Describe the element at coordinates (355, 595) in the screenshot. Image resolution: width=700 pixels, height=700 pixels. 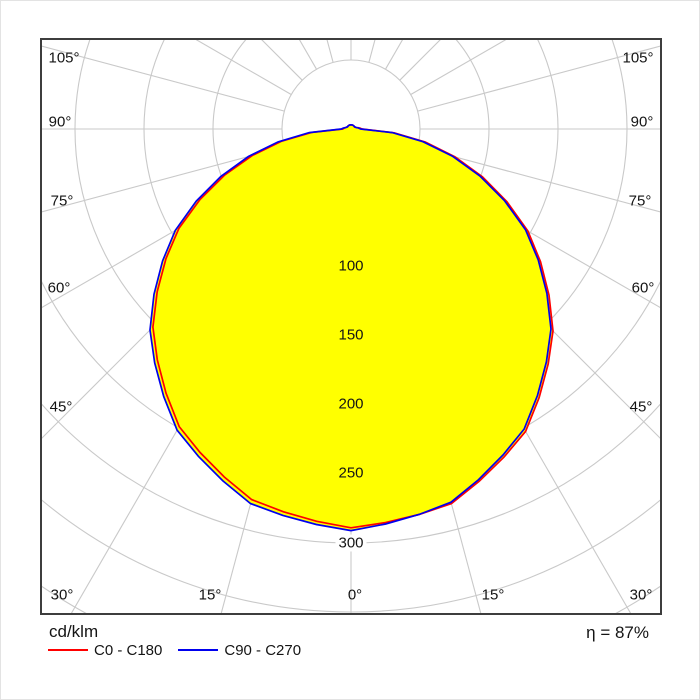
I see `angle-label-bottom-0: 0°` at that location.